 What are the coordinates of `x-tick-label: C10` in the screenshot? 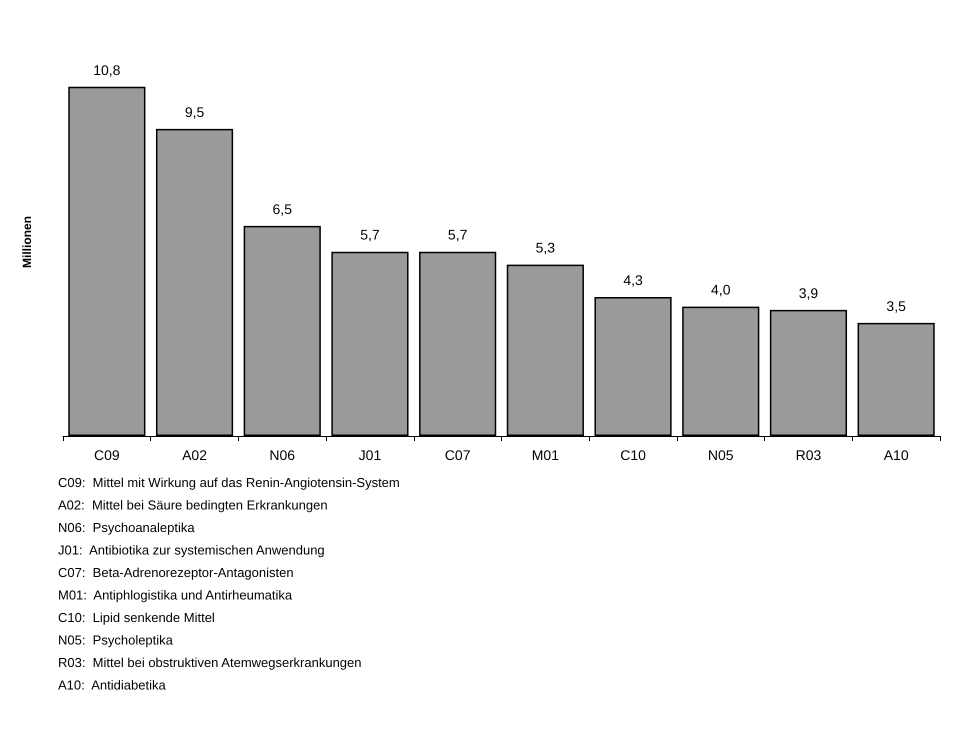 It's located at (633, 455).